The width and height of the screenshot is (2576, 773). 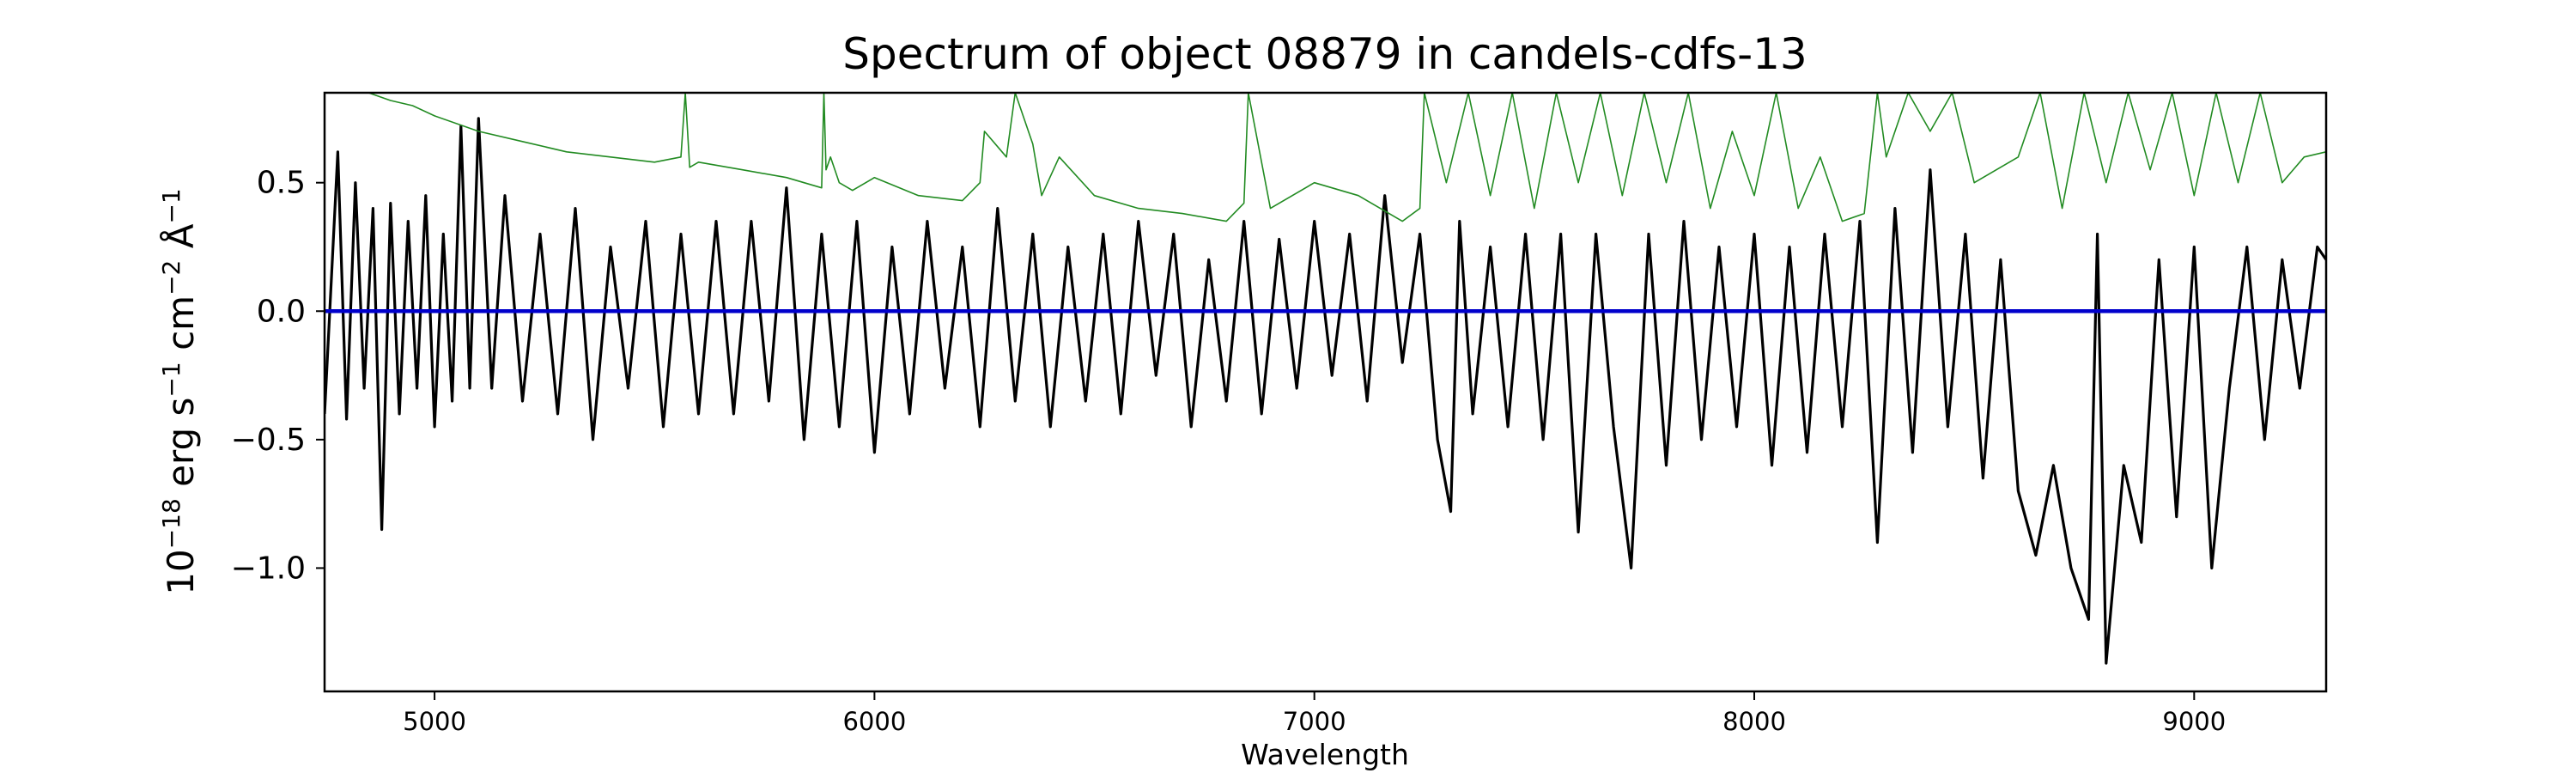 What do you see at coordinates (434, 721) in the screenshot?
I see `x-tick-label: 5000` at bounding box center [434, 721].